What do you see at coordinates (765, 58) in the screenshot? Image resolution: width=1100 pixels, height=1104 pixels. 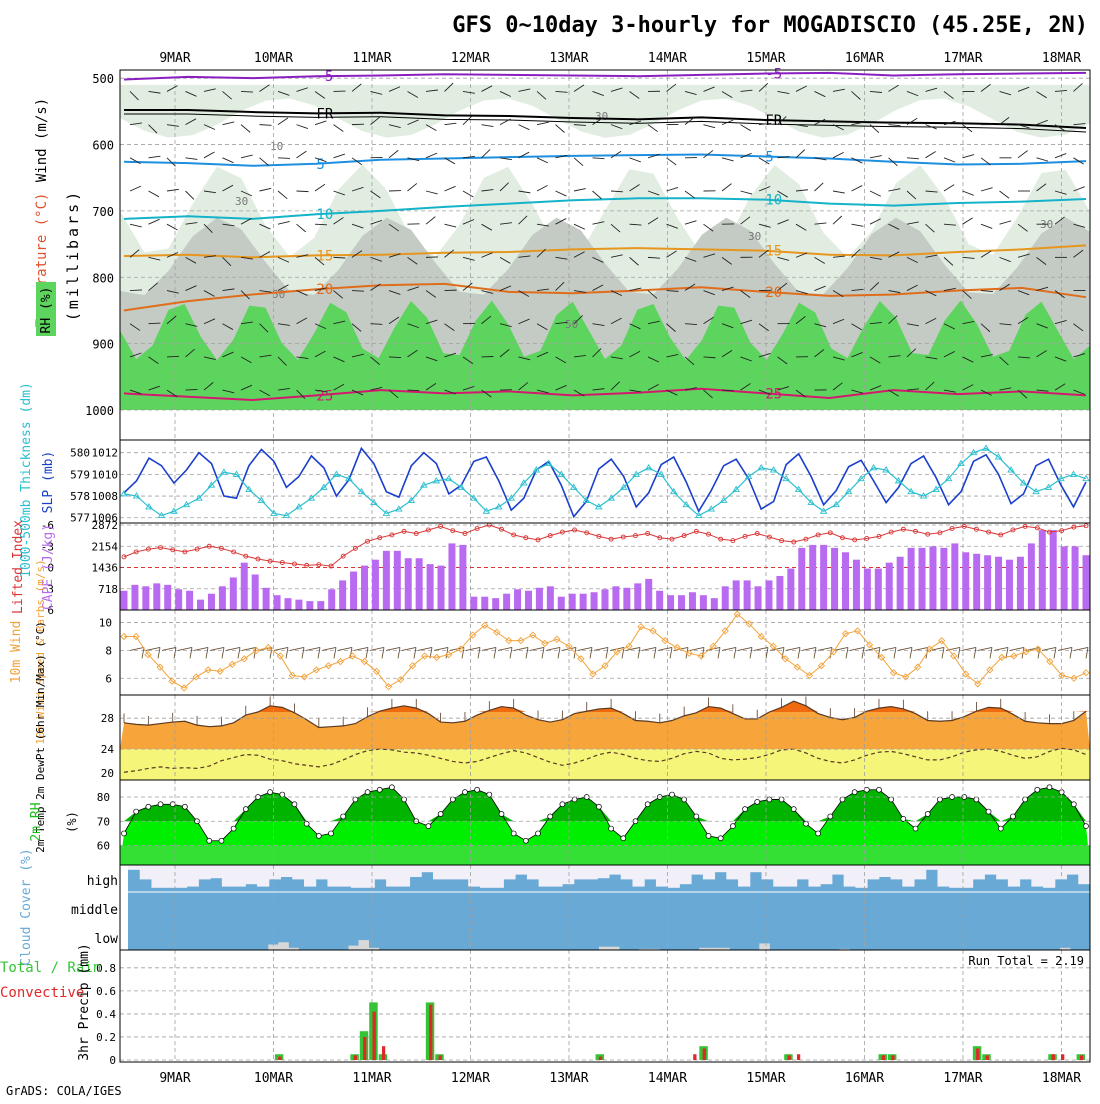 I see `date-label-top: 15MAR` at bounding box center [765, 58].